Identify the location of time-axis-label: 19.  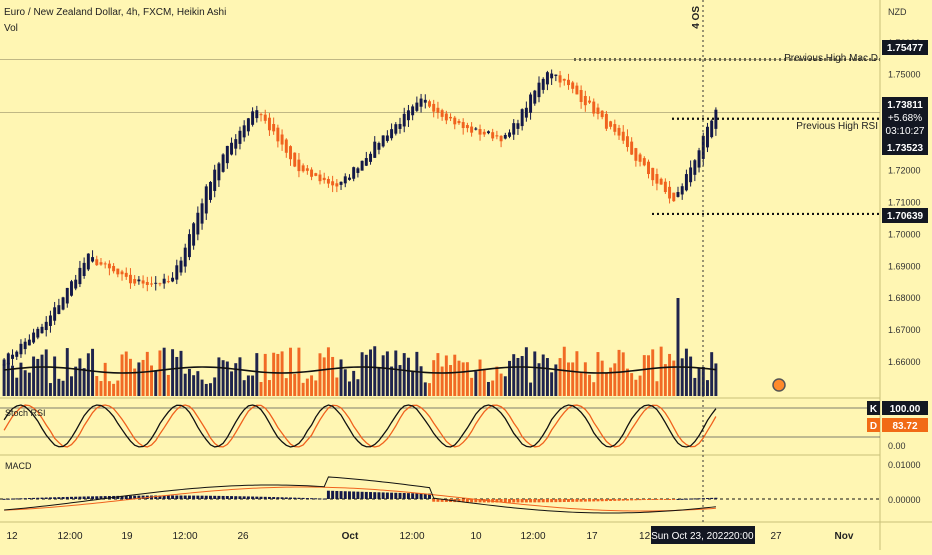
(127, 536).